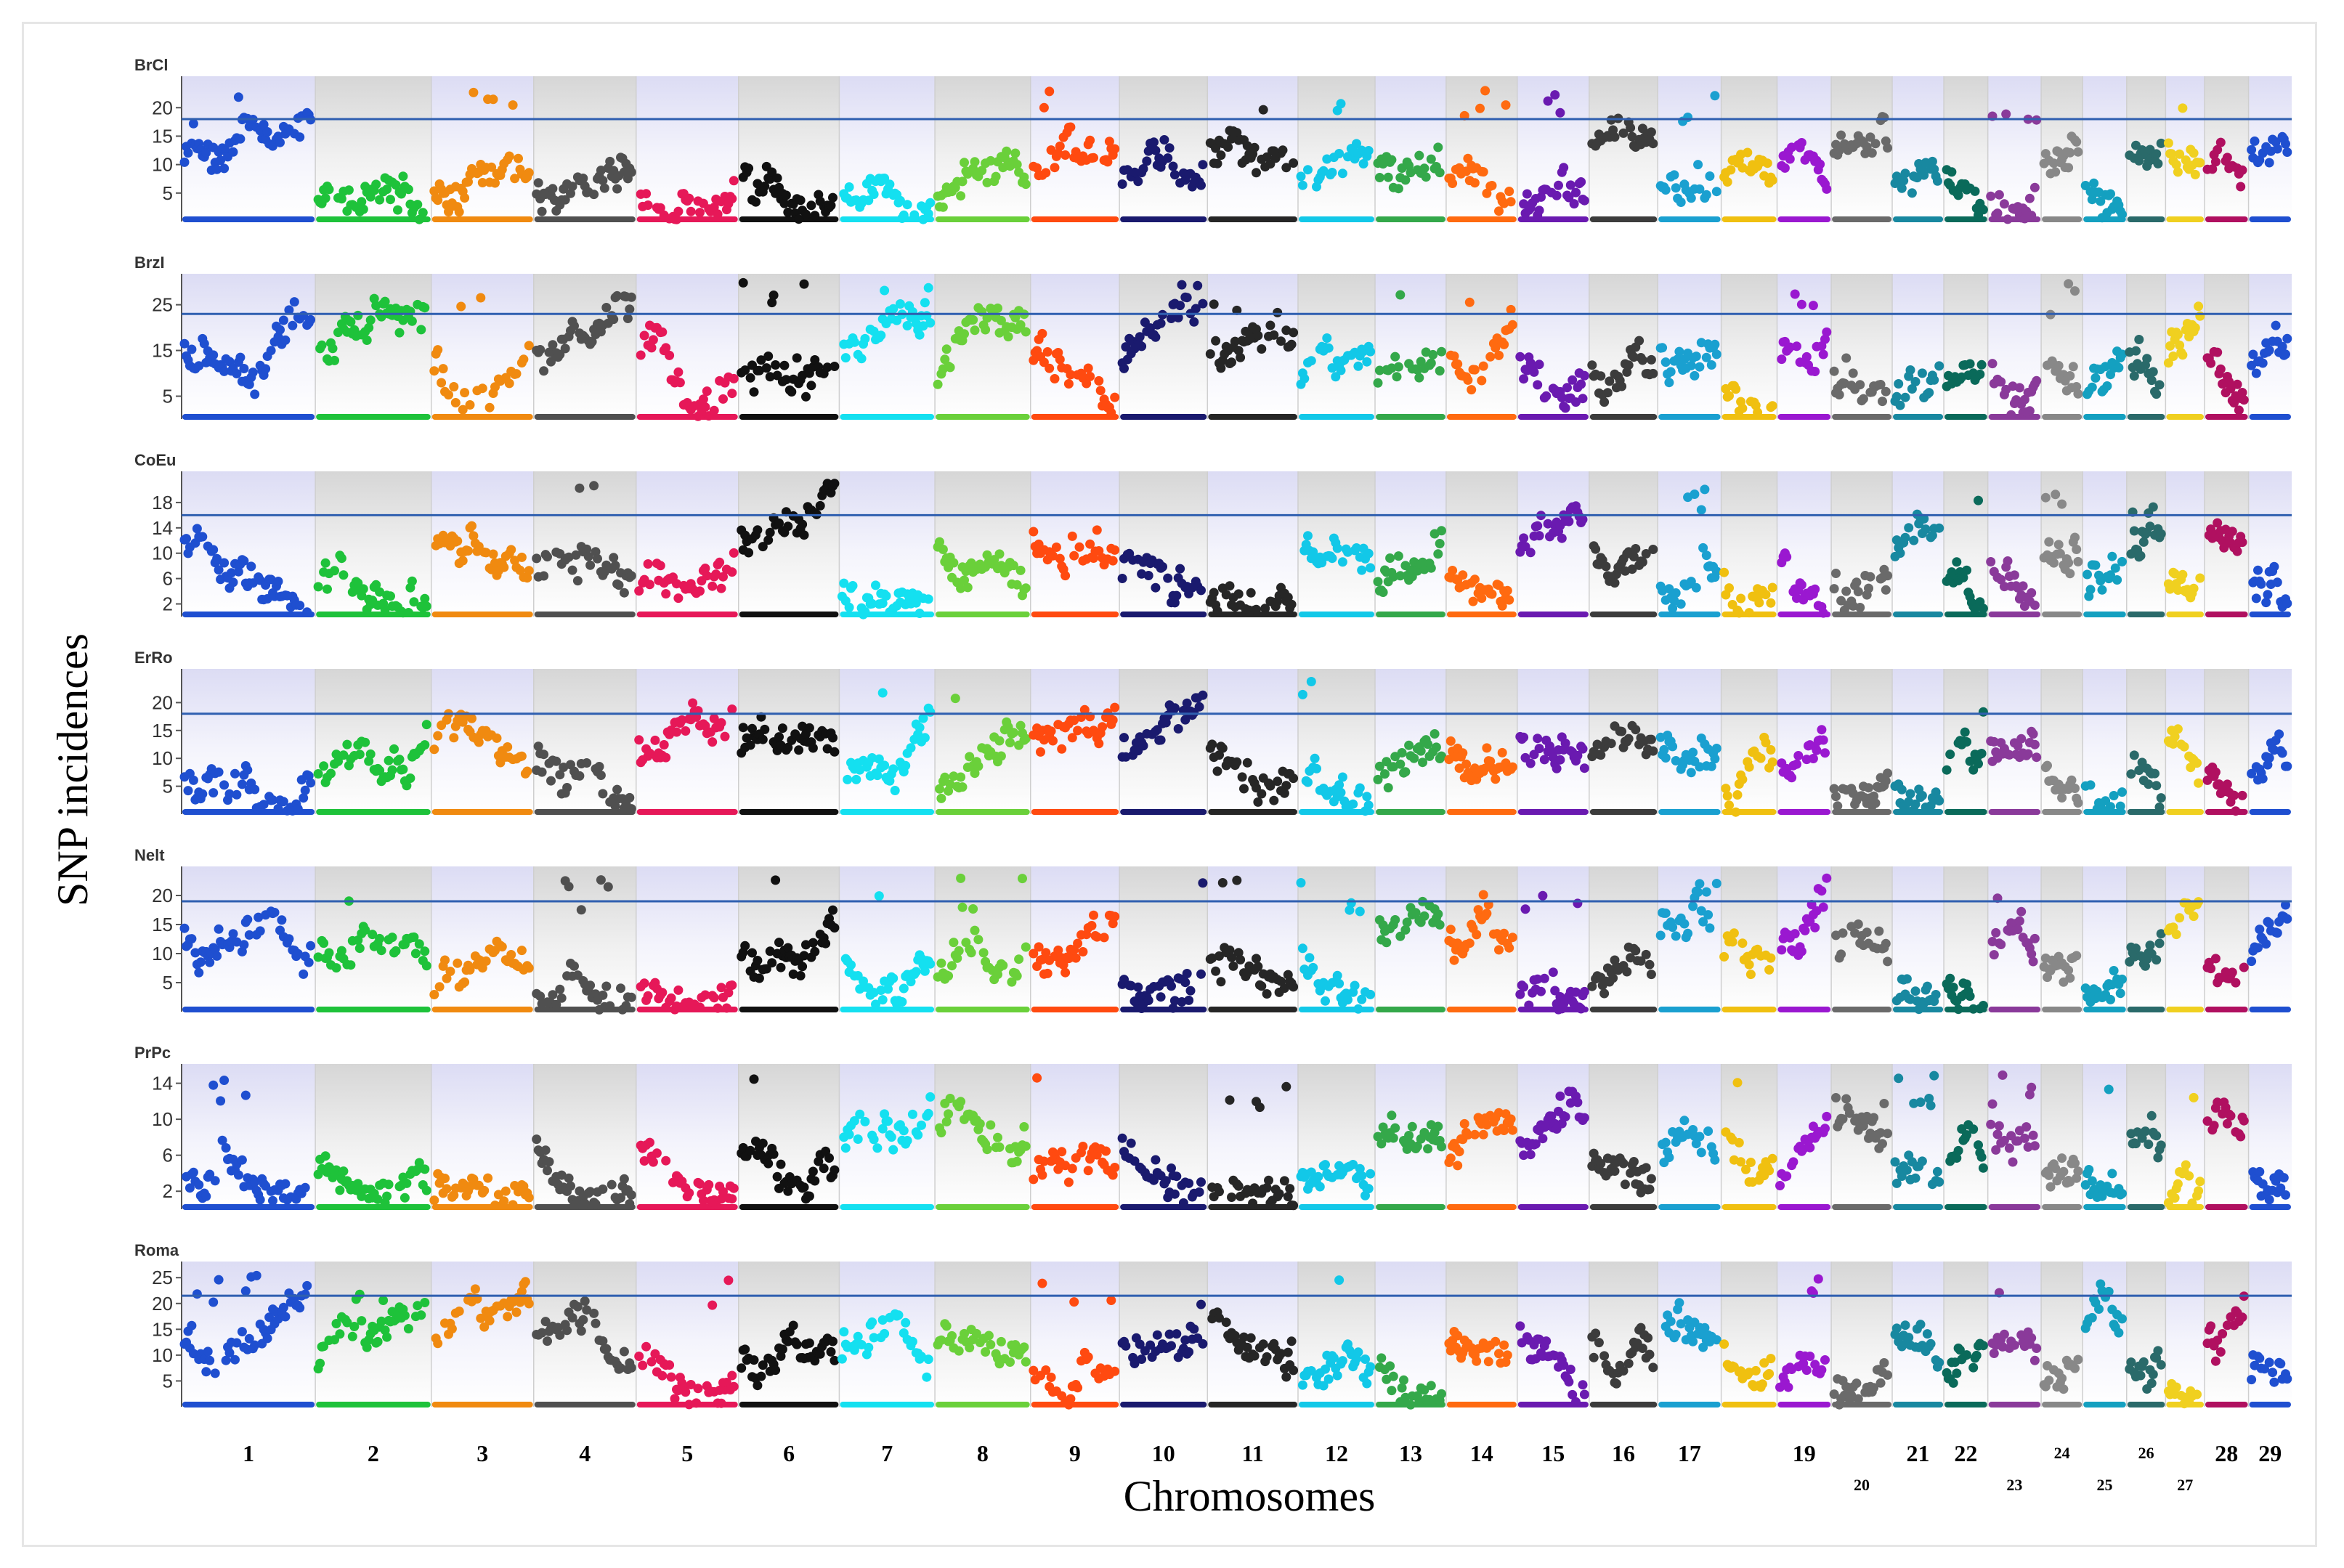 This screenshot has width=2344, height=1568. I want to click on panel-label: PrPc, so click(152, 1053).